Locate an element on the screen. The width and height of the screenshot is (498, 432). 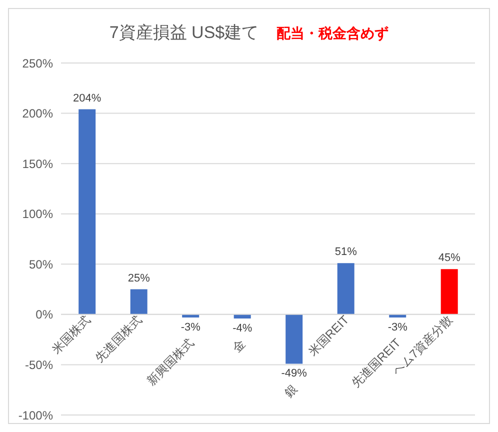
chart-title: 7資産損益 US$建て is located at coordinates (184, 33).